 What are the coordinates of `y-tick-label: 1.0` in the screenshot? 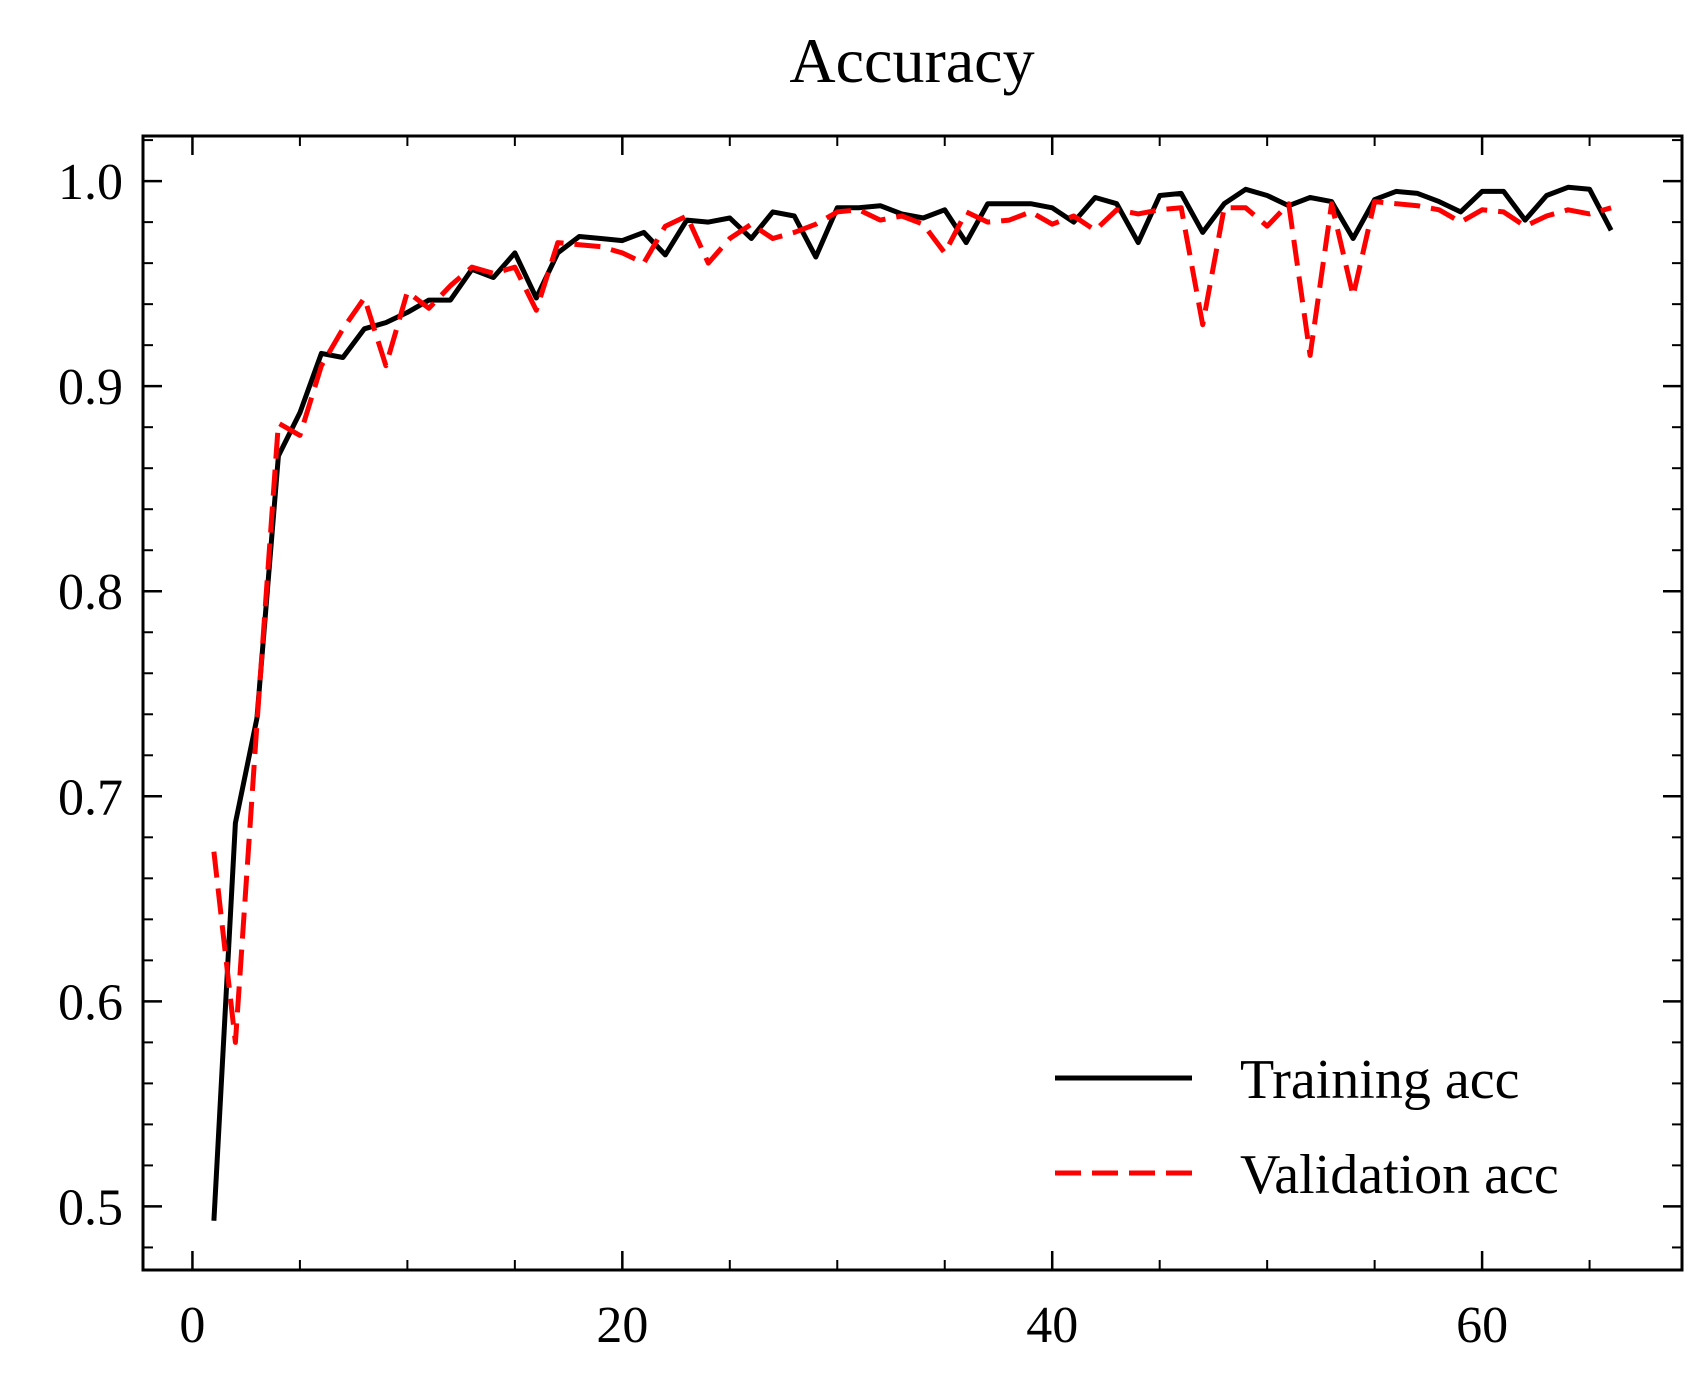 It's located at (90, 182).